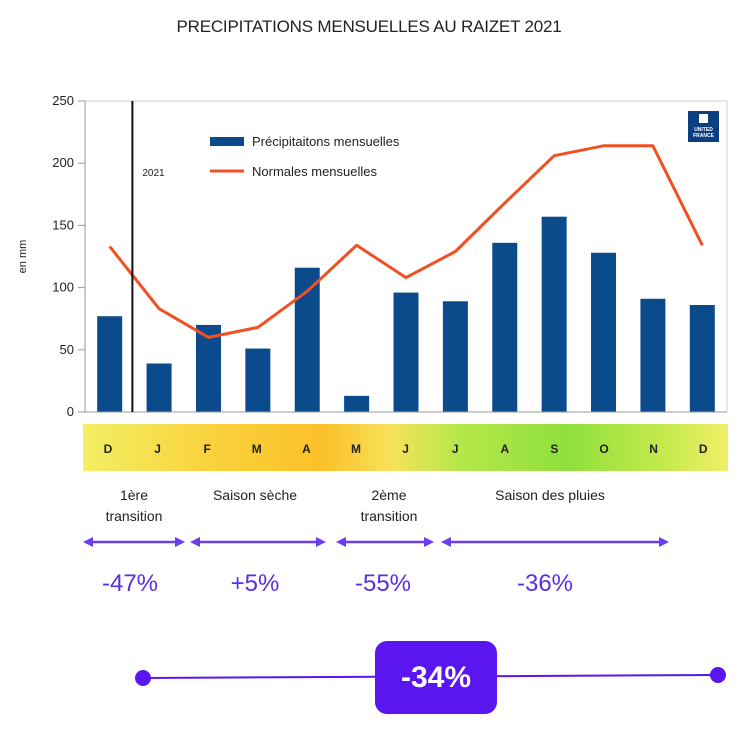 Image resolution: width=738 pixels, height=729 pixels. Describe the element at coordinates (153, 173) in the screenshot. I see `year-marker-label: 2021` at that location.